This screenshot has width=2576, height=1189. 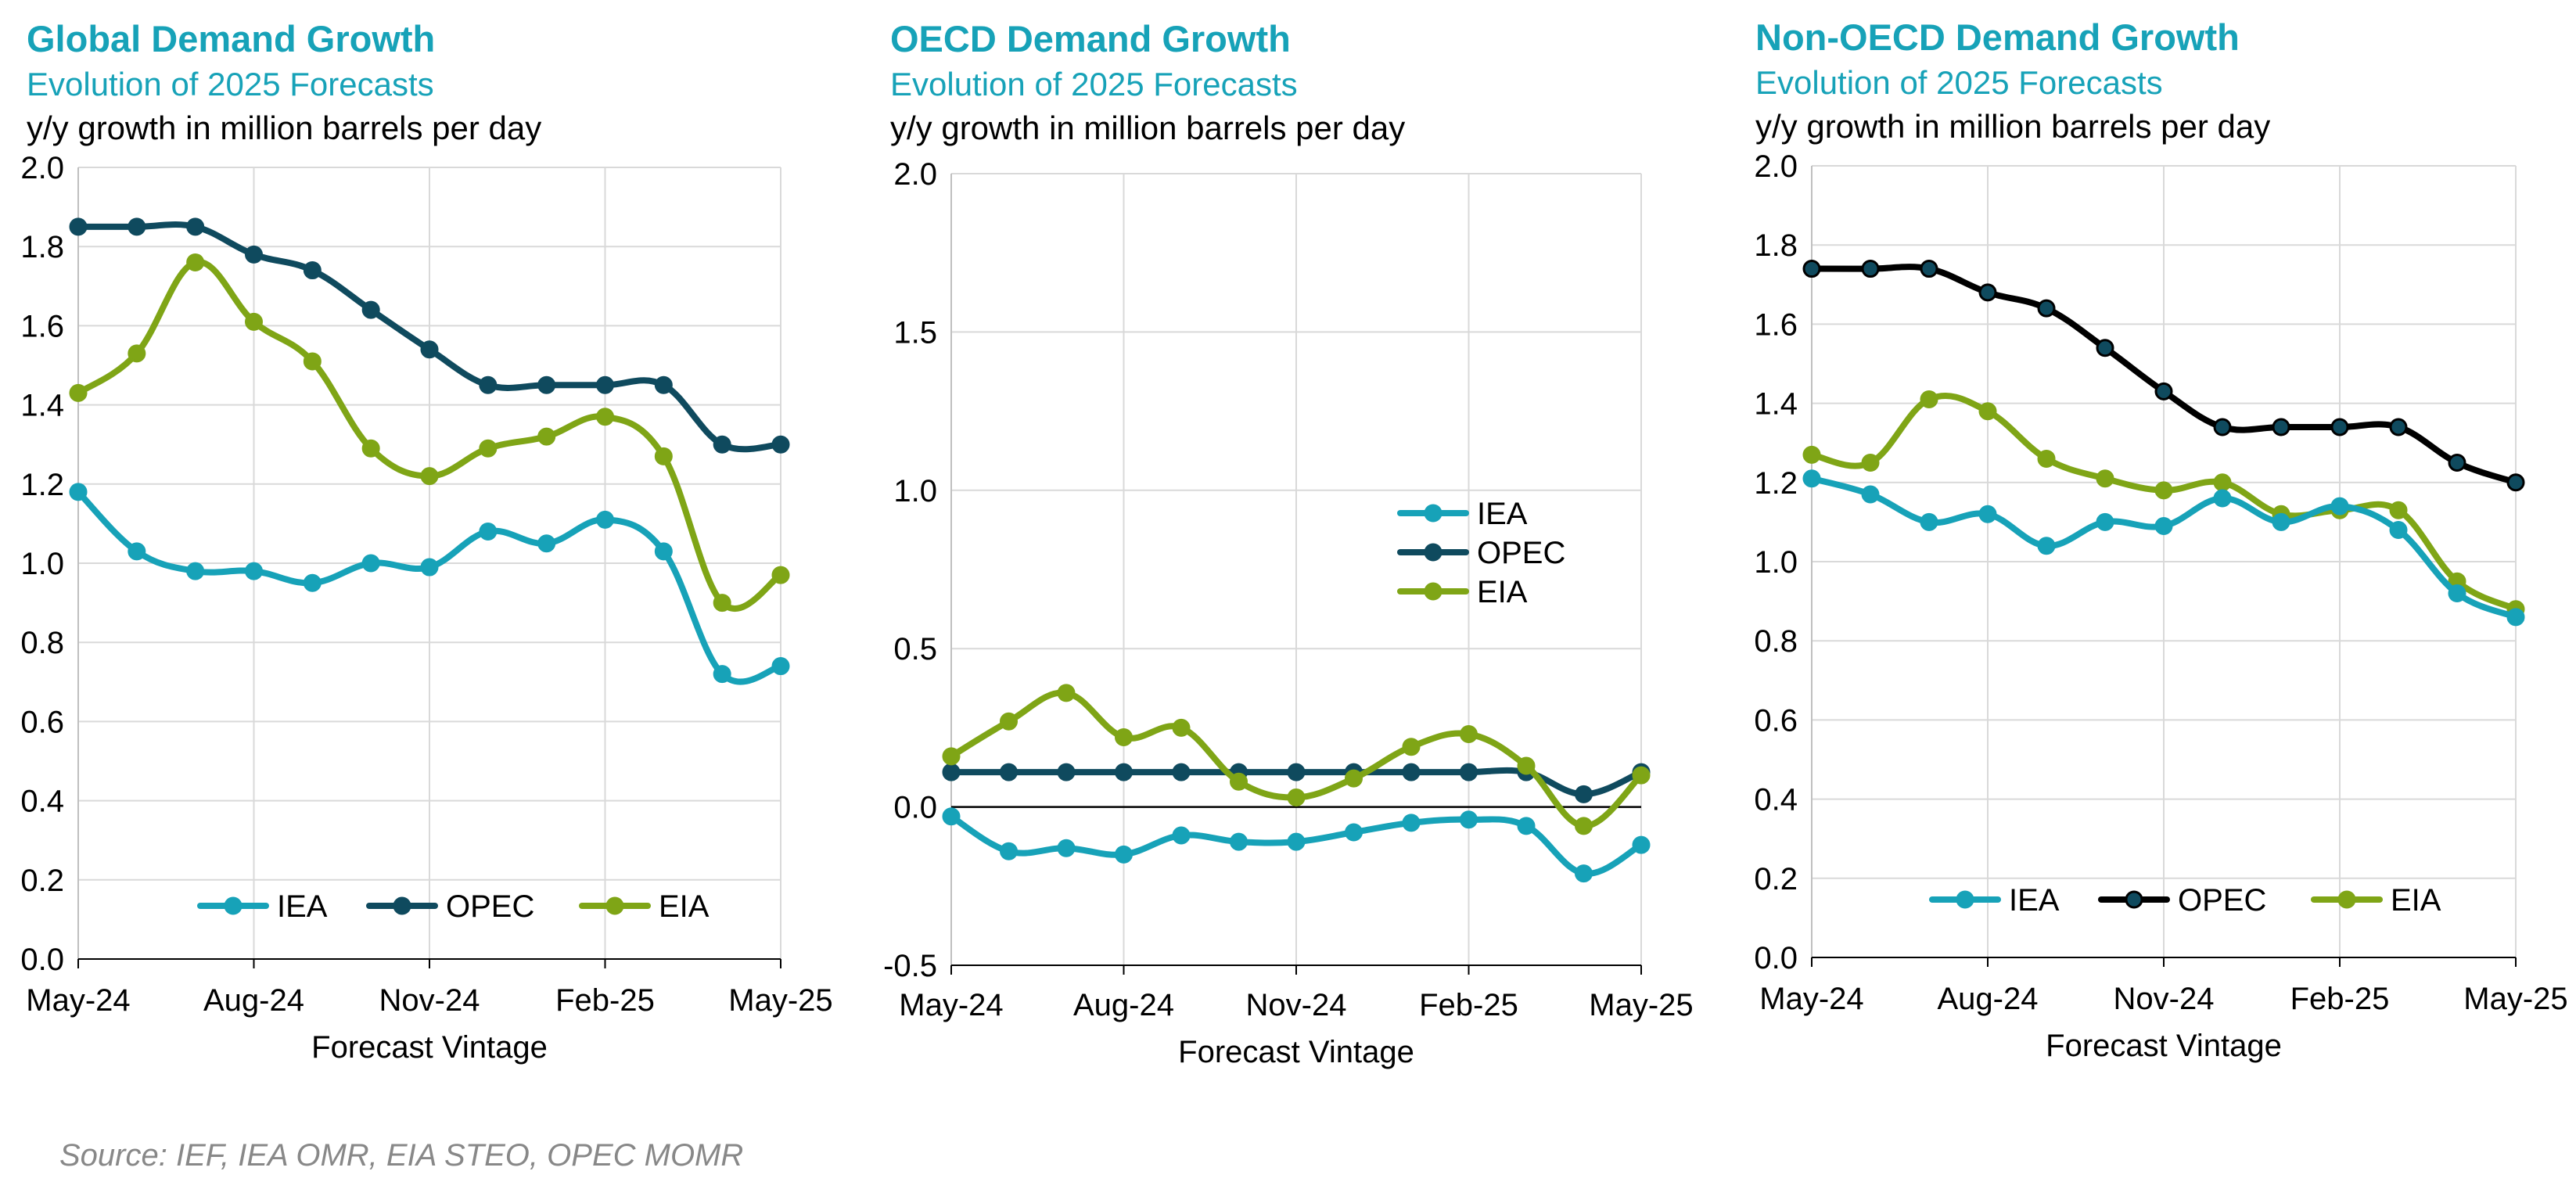 I want to click on legend-item-iea: IEA, so click(x=262, y=906).